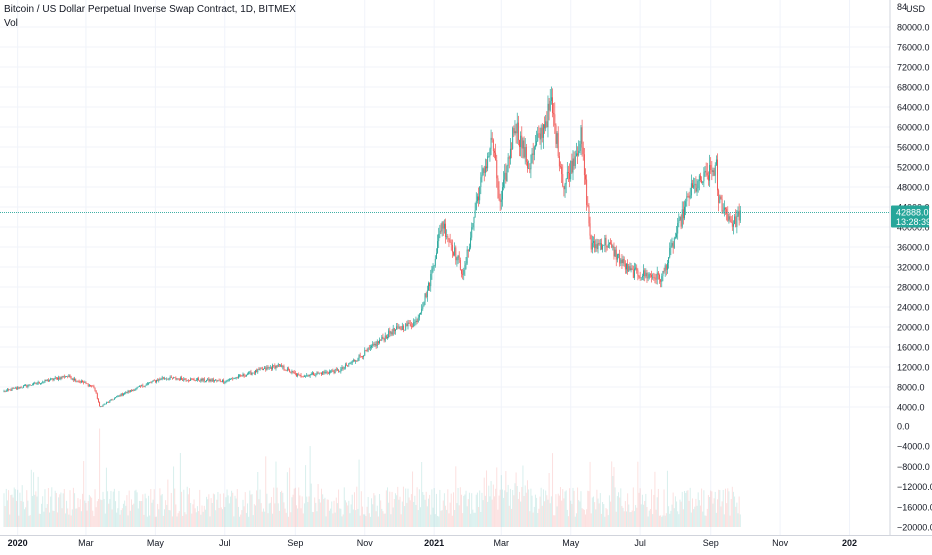  I want to click on currency-code: USD, so click(916, 9).